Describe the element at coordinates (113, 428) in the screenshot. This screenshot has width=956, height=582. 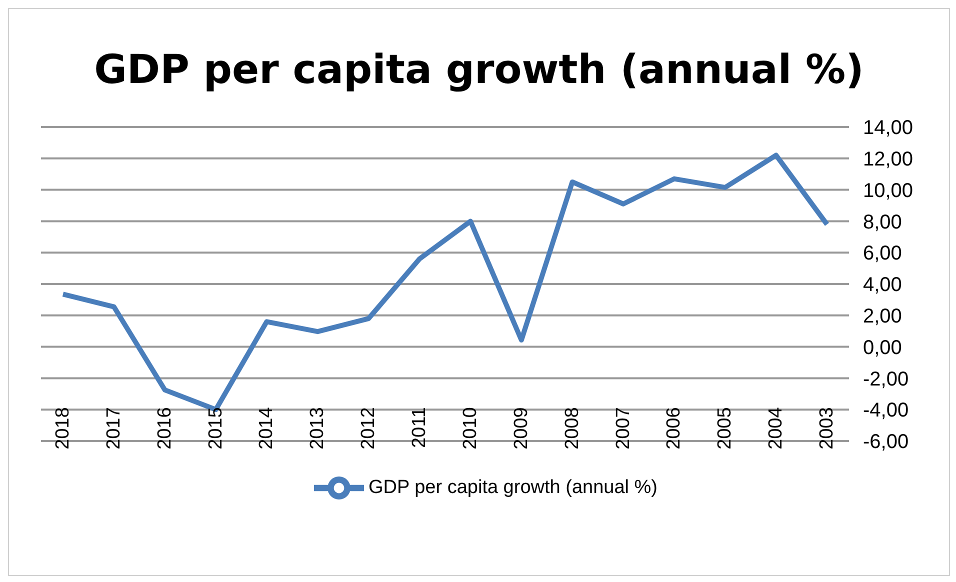
I see `x-tick-label: 2017` at that location.